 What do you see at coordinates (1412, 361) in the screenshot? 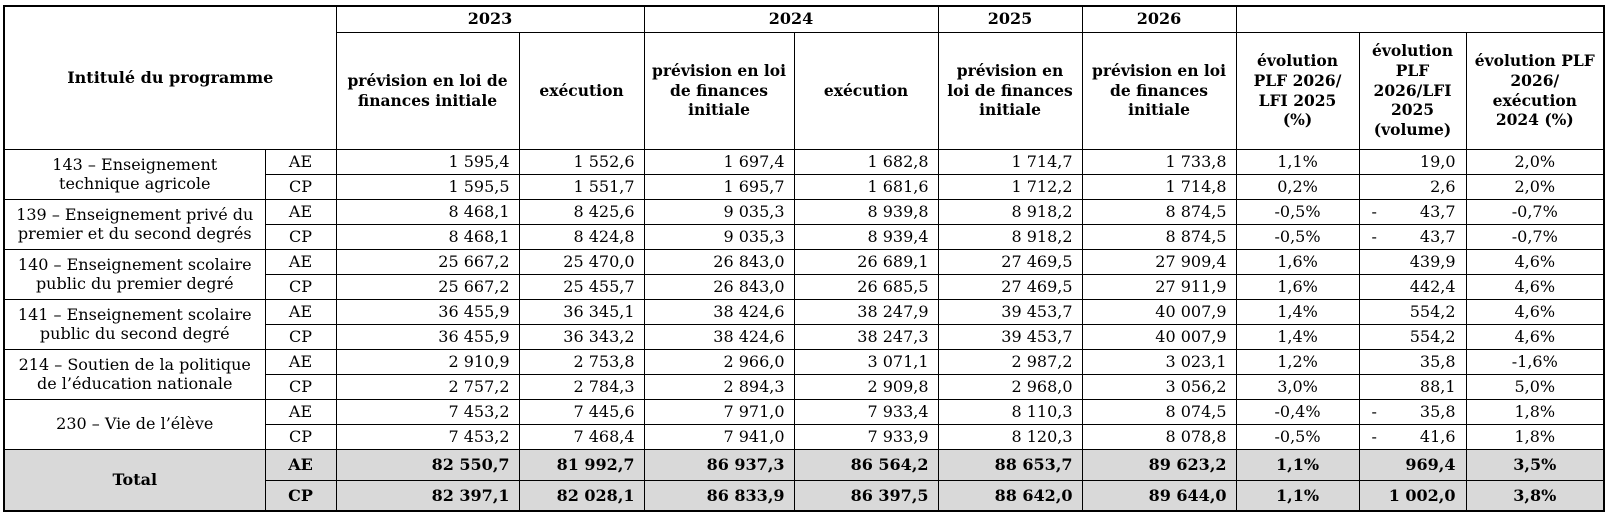
I see `evolution-volume-cell: 35,8` at bounding box center [1412, 361].